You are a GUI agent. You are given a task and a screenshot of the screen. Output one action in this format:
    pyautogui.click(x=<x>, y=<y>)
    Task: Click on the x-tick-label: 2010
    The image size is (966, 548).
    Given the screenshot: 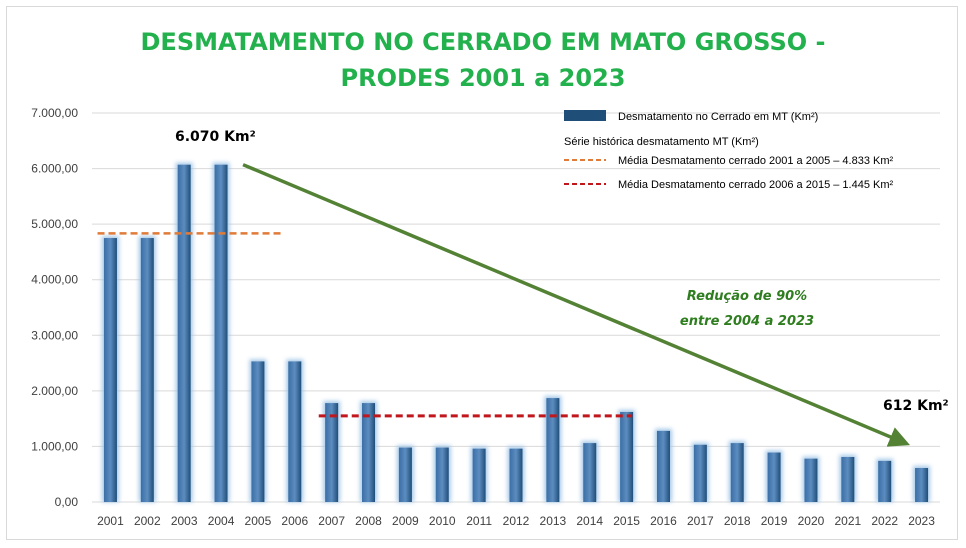 What is the action you would take?
    pyautogui.click(x=442, y=521)
    